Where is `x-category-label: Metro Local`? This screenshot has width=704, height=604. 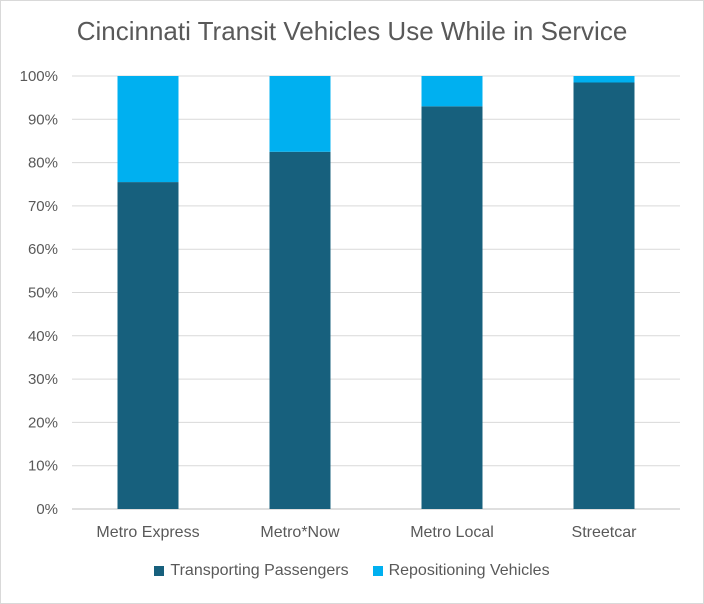
x-category-label: Metro Local is located at coordinates (452, 532).